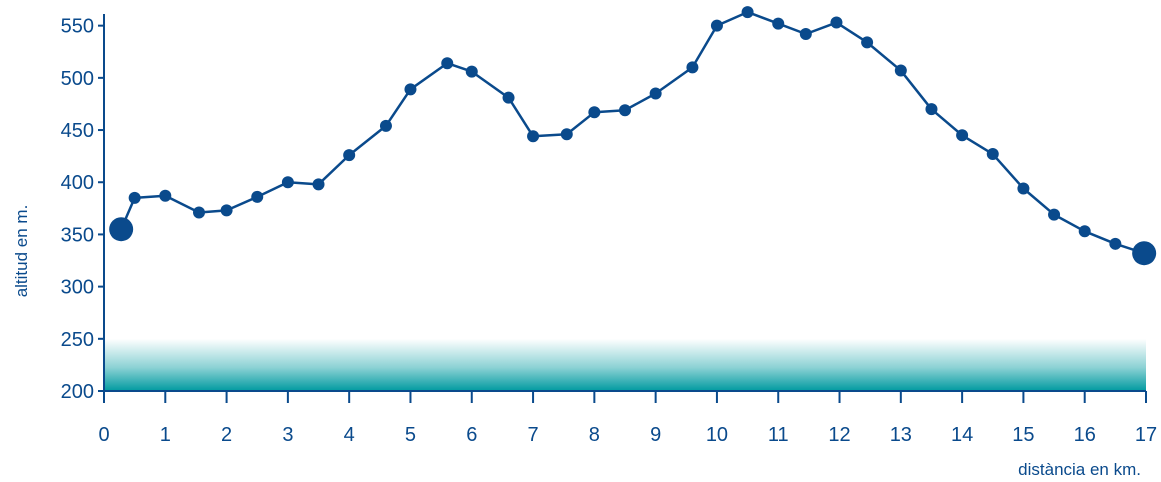  Describe the element at coordinates (165, 435) in the screenshot. I see `x-tick-label: 1` at that location.